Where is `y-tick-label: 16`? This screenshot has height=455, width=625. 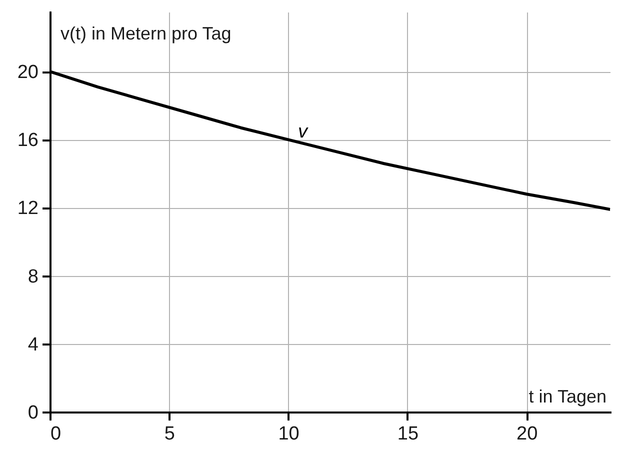
y-tick-label: 16 is located at coordinates (27, 141).